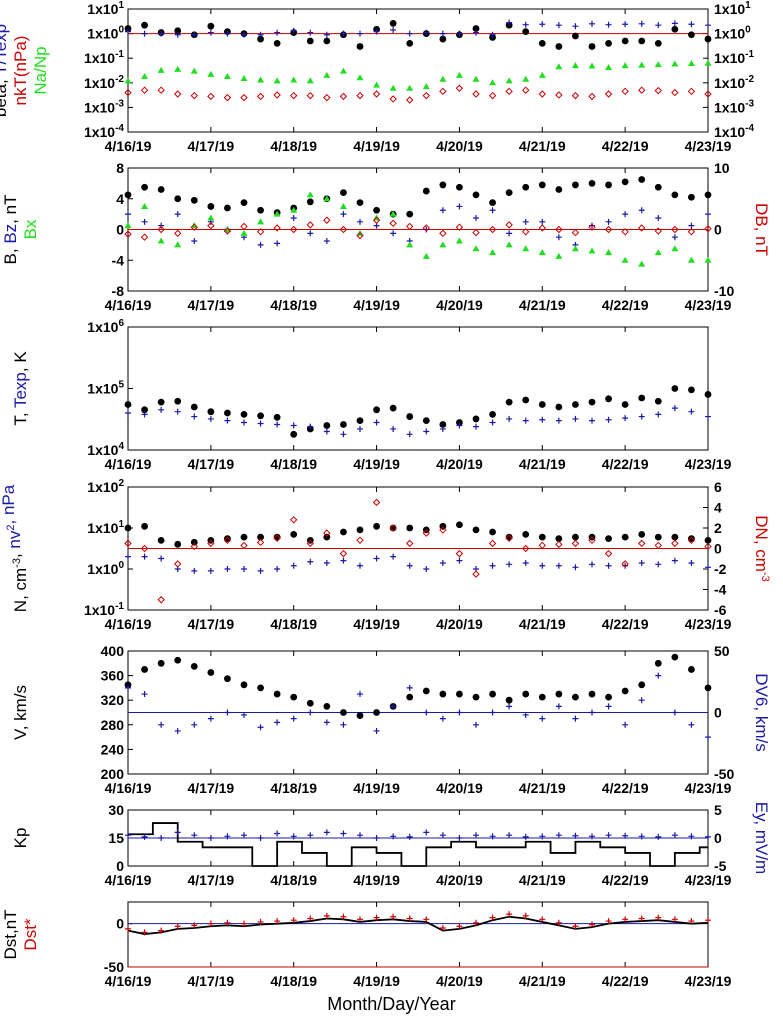 The height and width of the screenshot is (1024, 783). Describe the element at coordinates (120, 199) in the screenshot. I see `y-tick-label: 4` at that location.